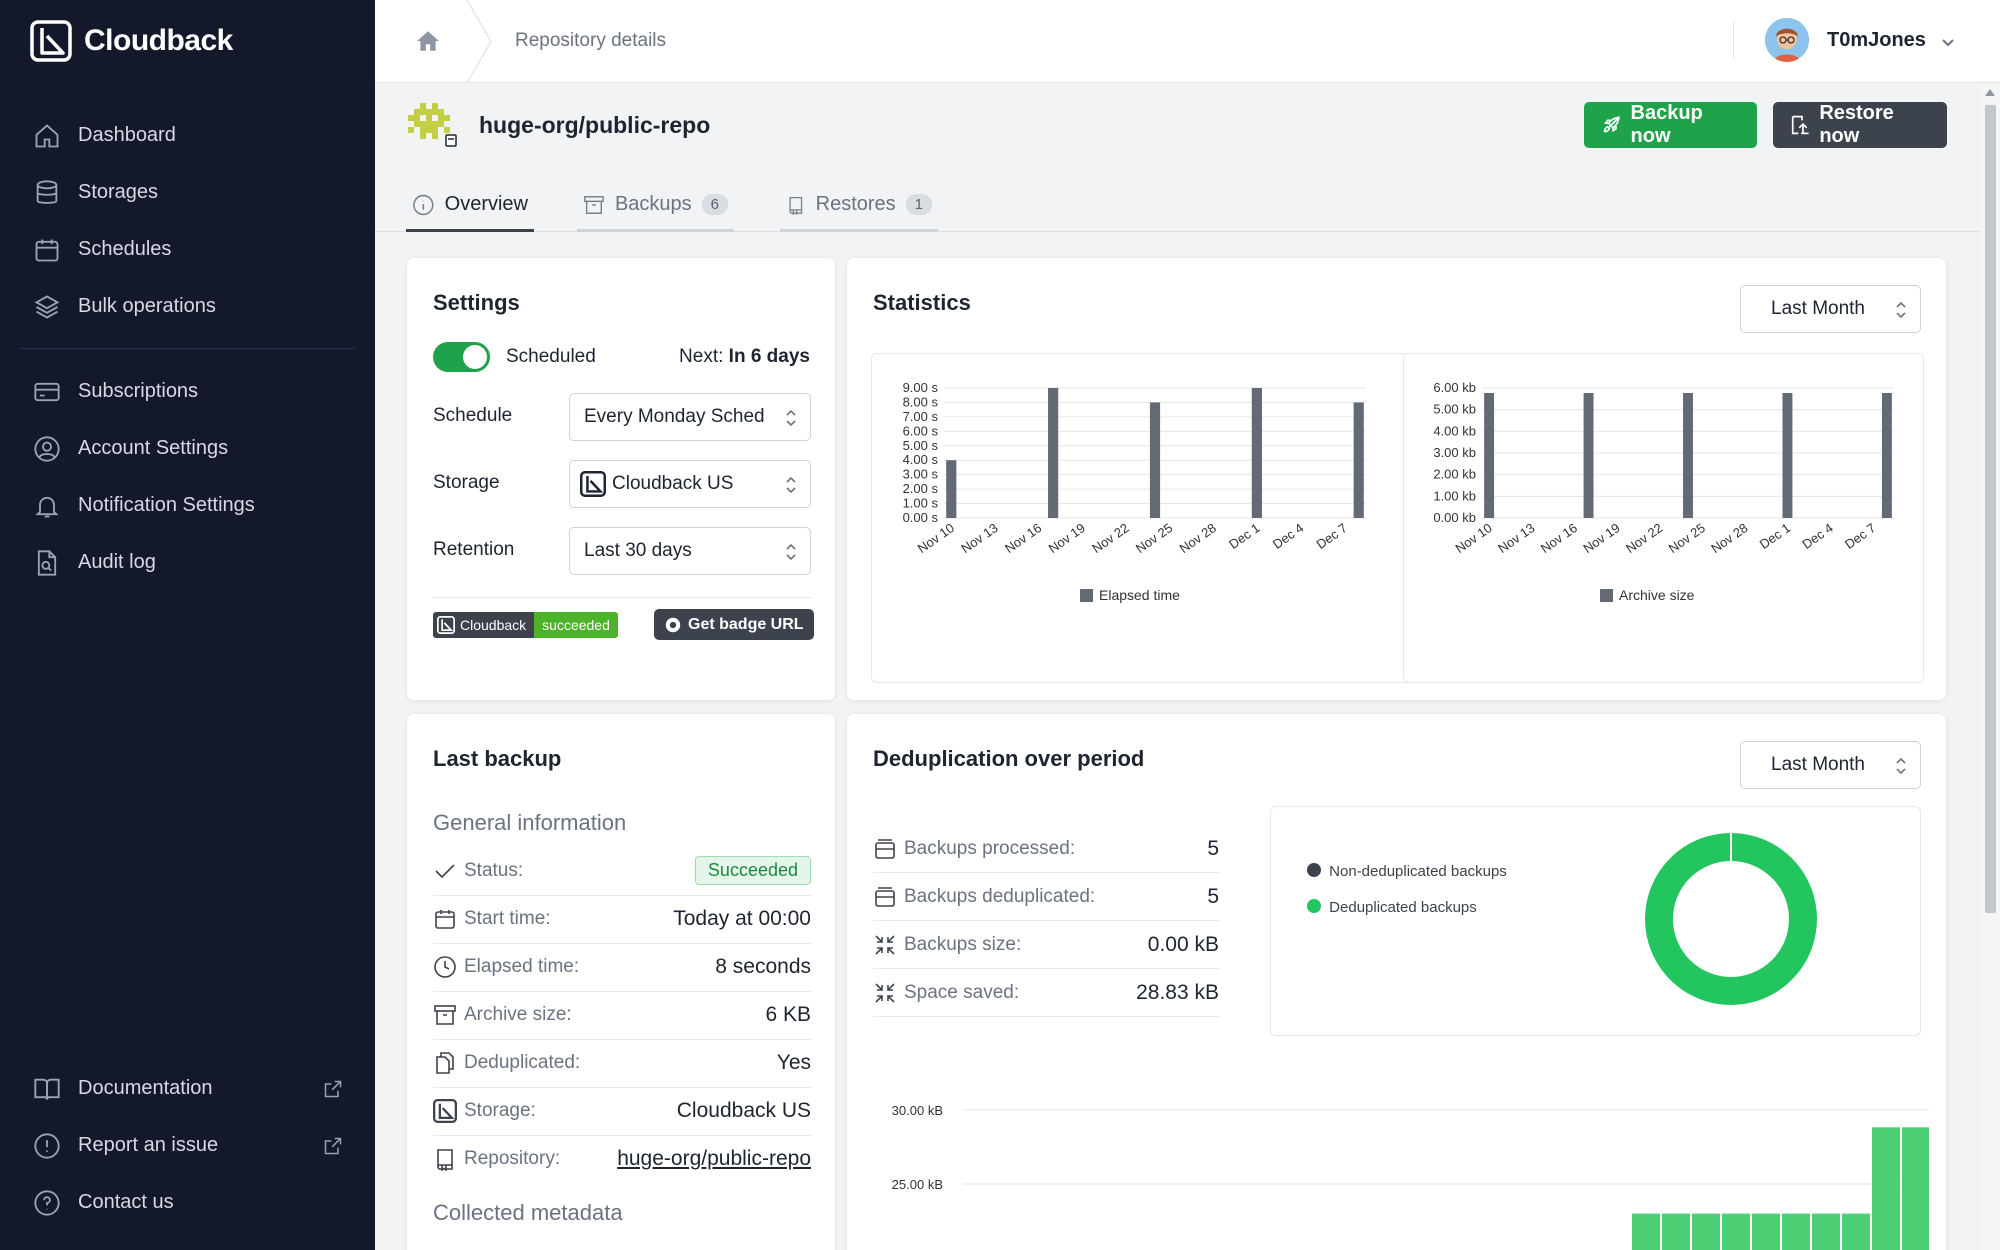 This screenshot has height=1250, width=2000. What do you see at coordinates (1876, 40) in the screenshot?
I see `username: T0mJones` at bounding box center [1876, 40].